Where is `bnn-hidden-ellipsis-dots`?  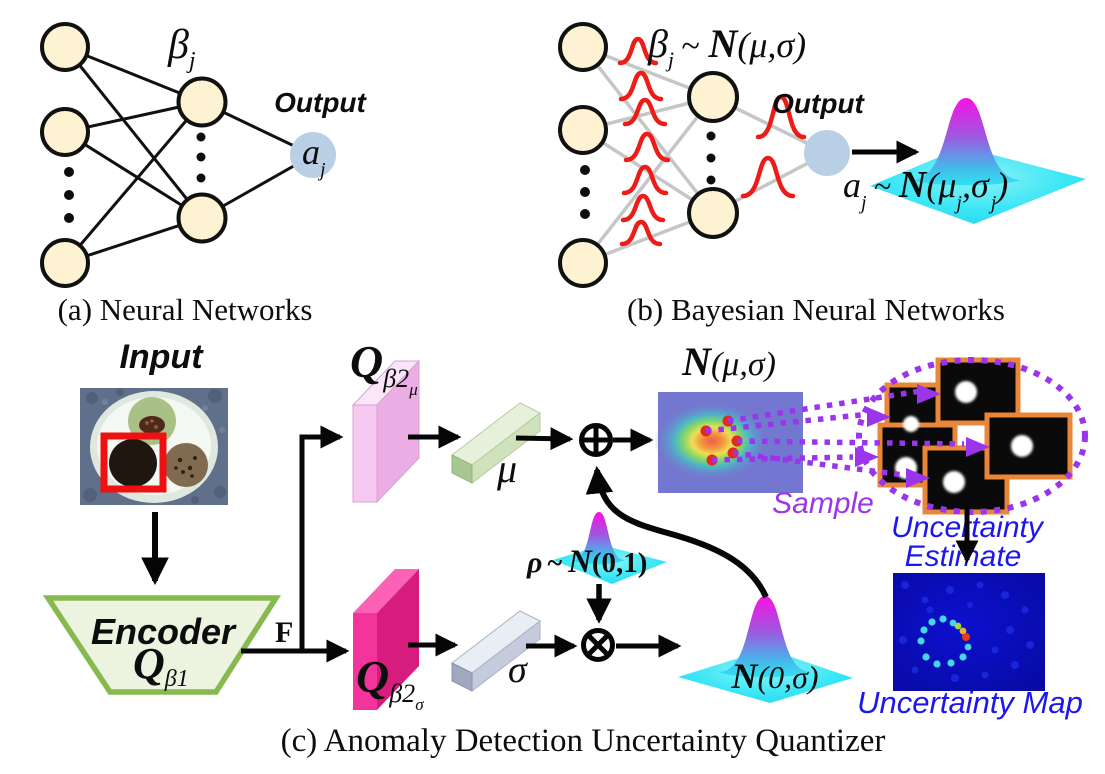
bnn-hidden-ellipsis-dots is located at coordinates (711, 158).